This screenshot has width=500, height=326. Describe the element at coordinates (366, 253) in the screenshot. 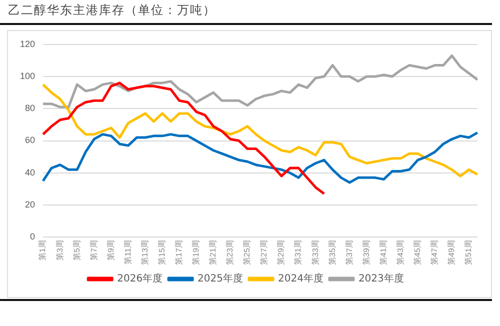

I see `x-tick-label: 第39周` at that location.